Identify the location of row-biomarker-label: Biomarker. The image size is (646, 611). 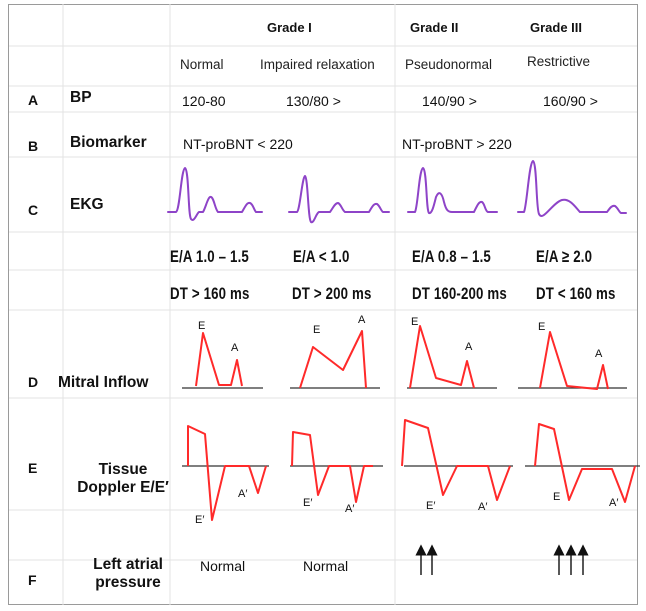
(108, 142).